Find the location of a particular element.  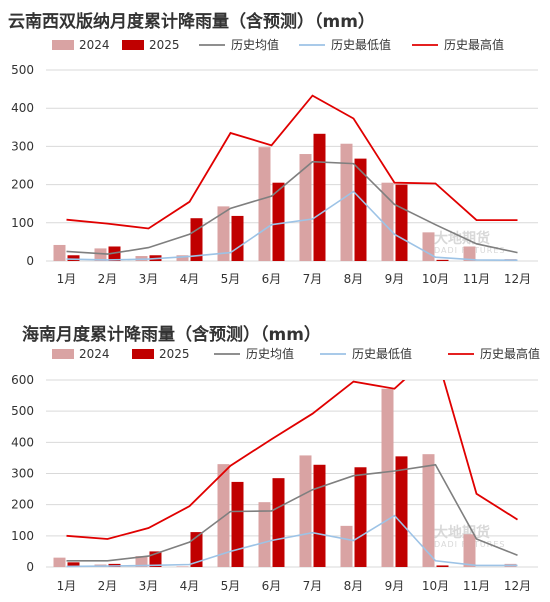

x-tick-label: 3月 is located at coordinates (149, 586).